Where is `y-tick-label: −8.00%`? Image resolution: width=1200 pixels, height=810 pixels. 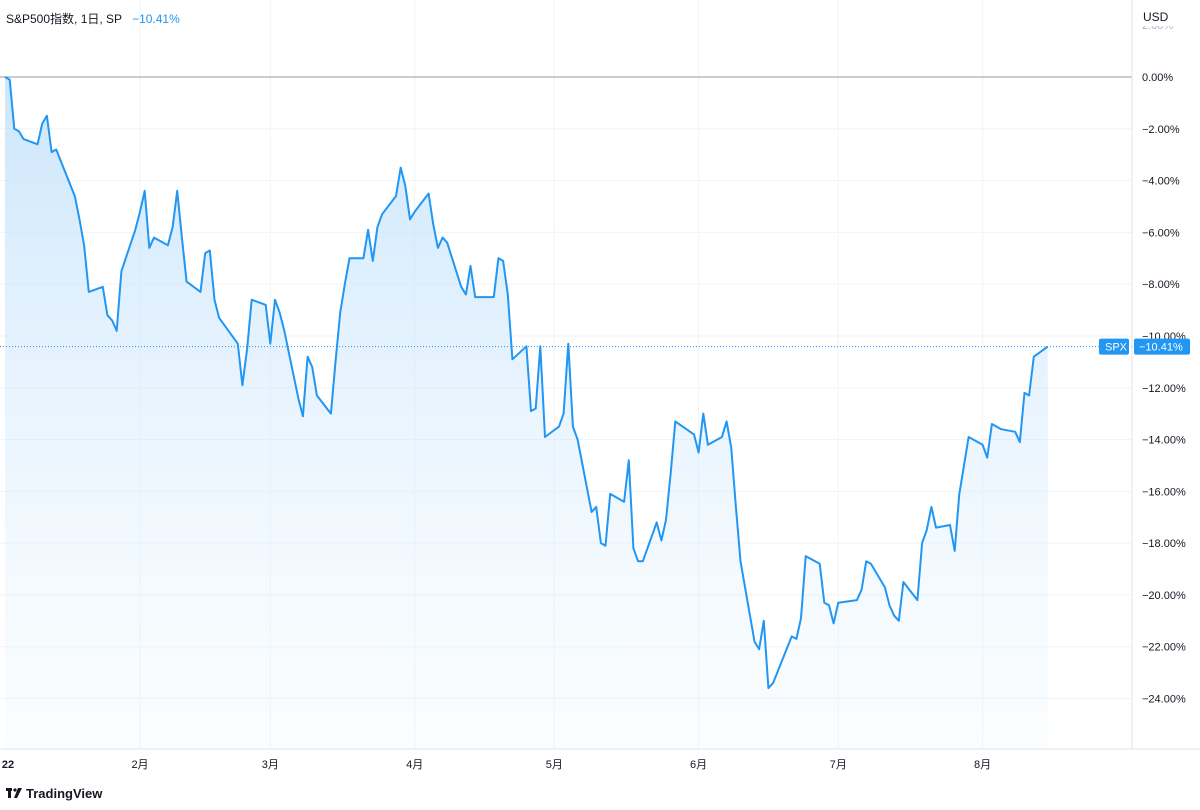
y-tick-label: −8.00% is located at coordinates (1161, 285).